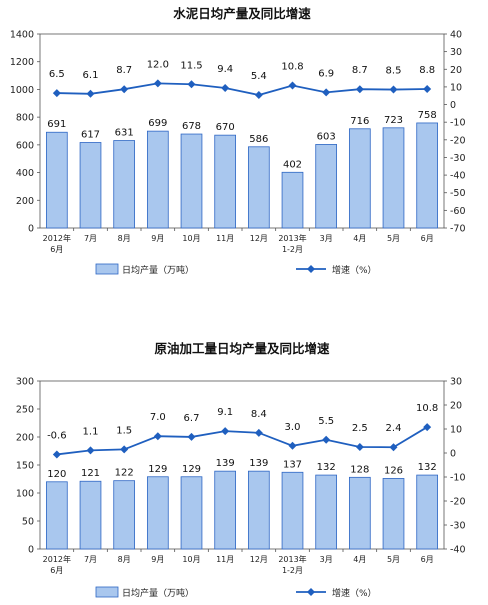 The height and width of the screenshot is (605, 488). What do you see at coordinates (458, 193) in the screenshot?
I see `chart-1-right-tick-label: -50` at bounding box center [458, 193].